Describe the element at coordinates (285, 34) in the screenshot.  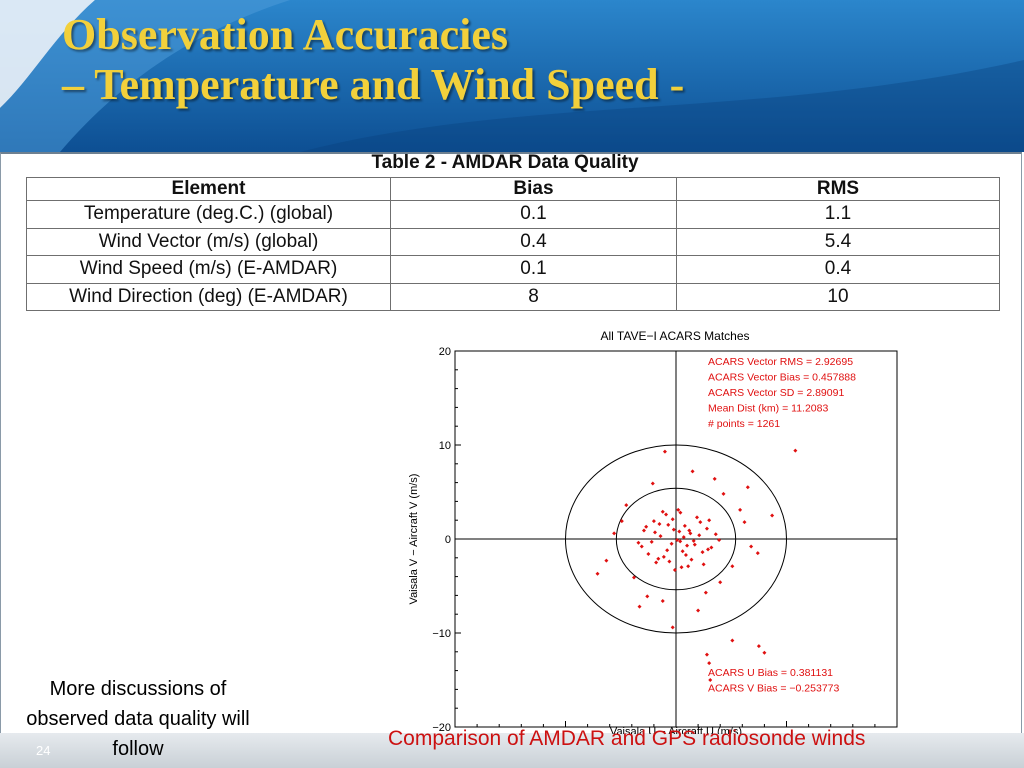
I see `slide-title-line1: Observation Accuracies` at that location.